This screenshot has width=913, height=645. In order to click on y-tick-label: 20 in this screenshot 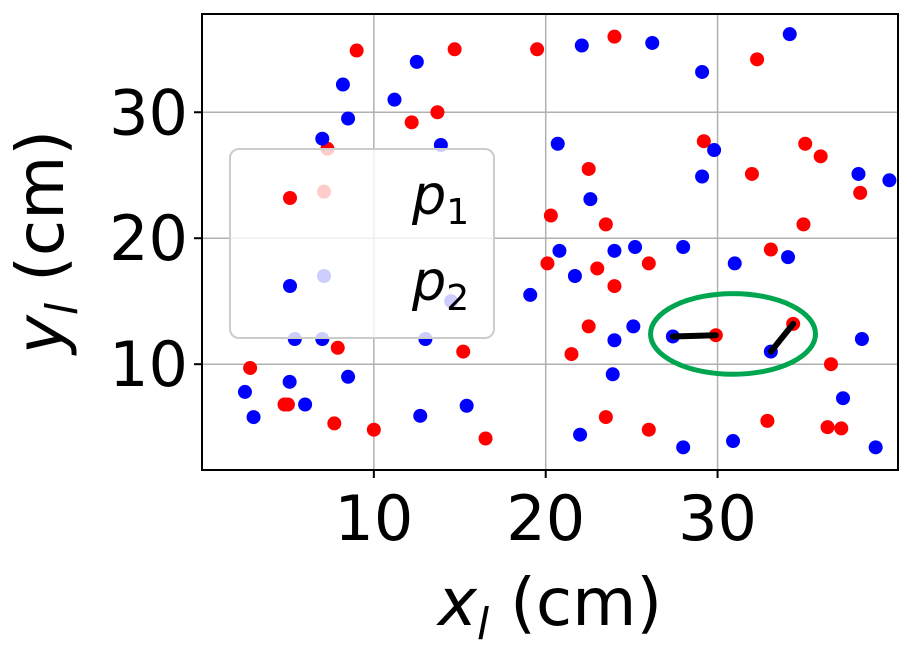, I will do `click(148, 238)`.